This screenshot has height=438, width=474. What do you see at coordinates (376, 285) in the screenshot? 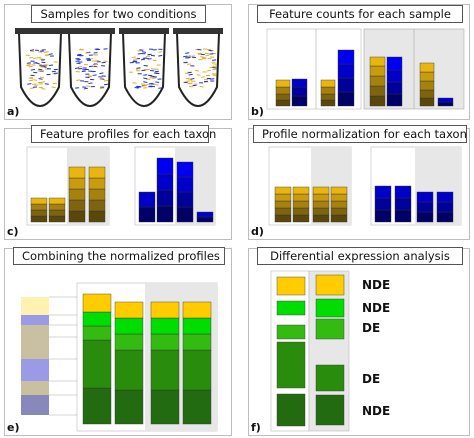
I see `label-nde-1: NDE` at bounding box center [376, 285].